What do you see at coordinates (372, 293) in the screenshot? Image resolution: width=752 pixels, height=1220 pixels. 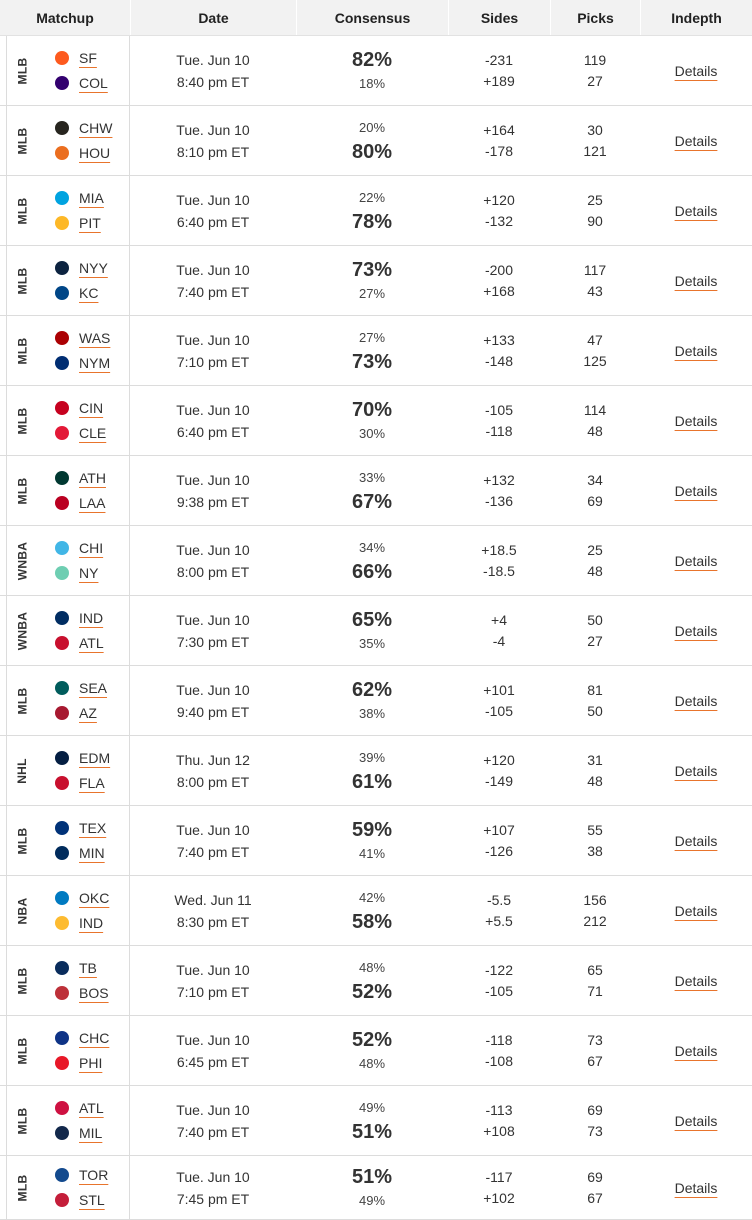 I see `home-consensus: 27%` at bounding box center [372, 293].